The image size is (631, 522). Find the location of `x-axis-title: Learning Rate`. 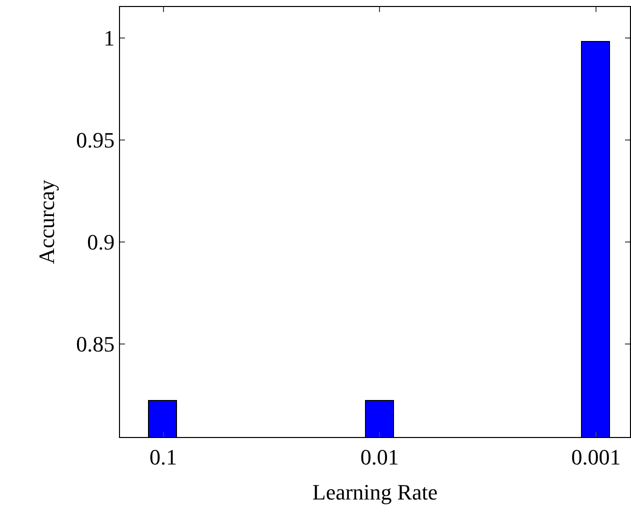

x-axis-title: Learning Rate is located at coordinates (375, 491).